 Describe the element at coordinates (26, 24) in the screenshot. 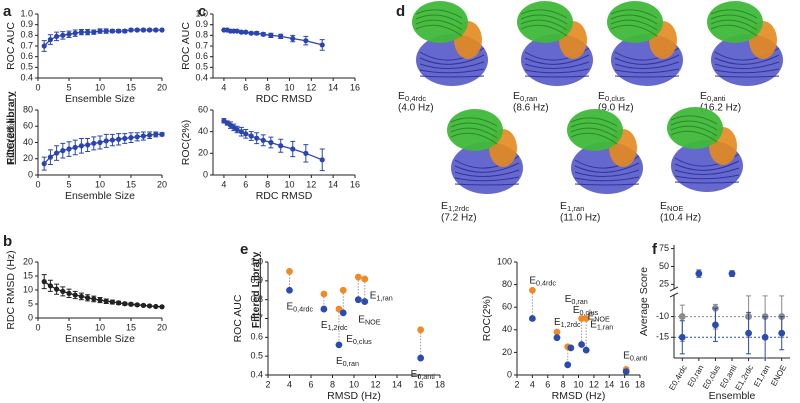

I see `y-tick-label: 0.9` at that location.